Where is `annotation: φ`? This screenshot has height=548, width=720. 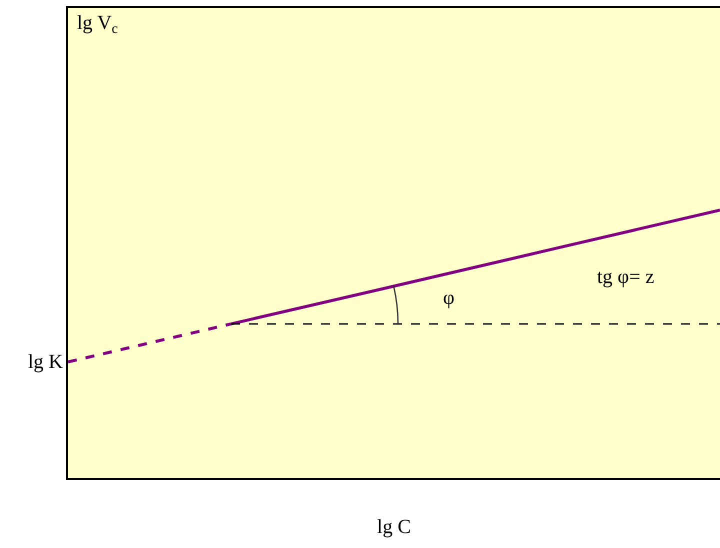
annotation: φ is located at coordinates (449, 298).